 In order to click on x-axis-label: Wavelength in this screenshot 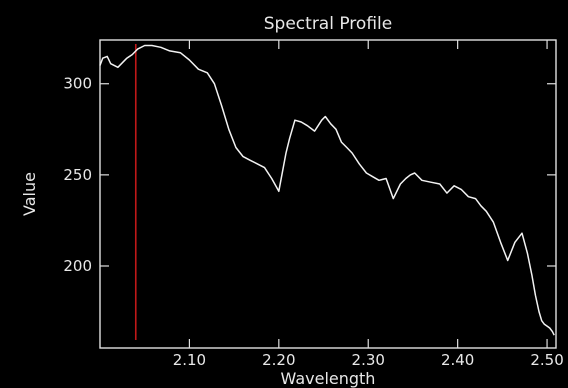, I will do `click(328, 378)`.